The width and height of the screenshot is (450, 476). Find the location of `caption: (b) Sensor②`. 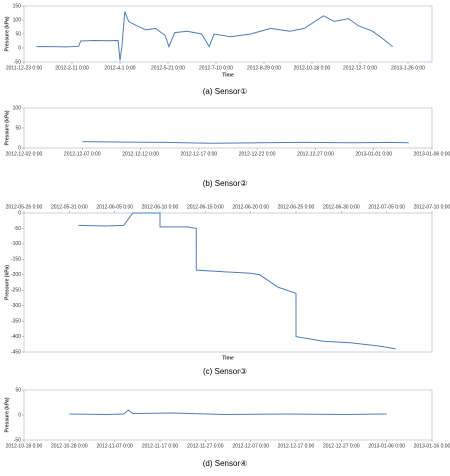

caption: (b) Sensor② is located at coordinates (225, 183).